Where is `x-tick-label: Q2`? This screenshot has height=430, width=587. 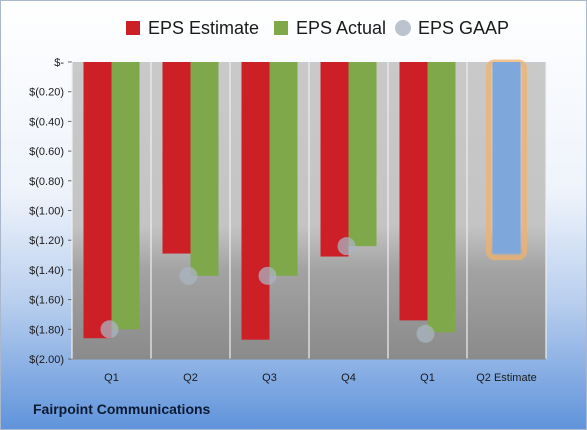
x-tick-label: Q2 is located at coordinates (190, 378).